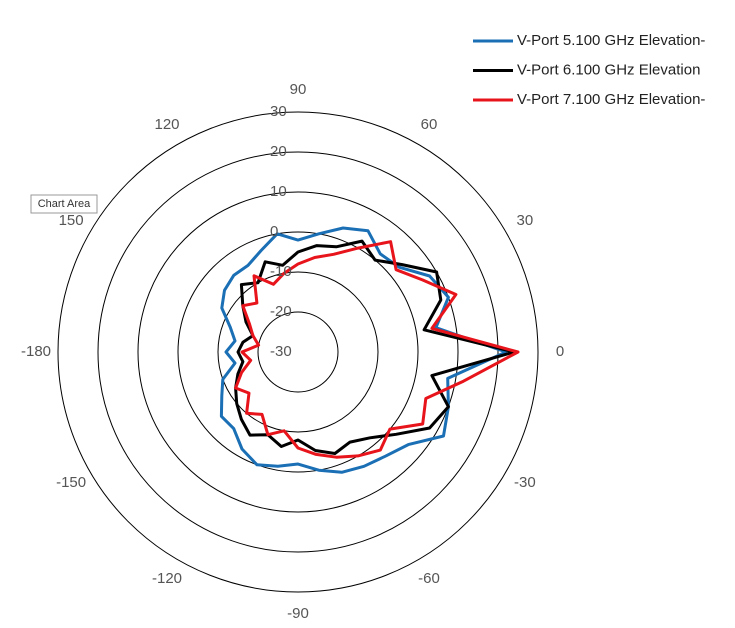 The height and width of the screenshot is (628, 735). I want to click on legend-label: V-Port 6.100 GHz Elevation, so click(608, 69).